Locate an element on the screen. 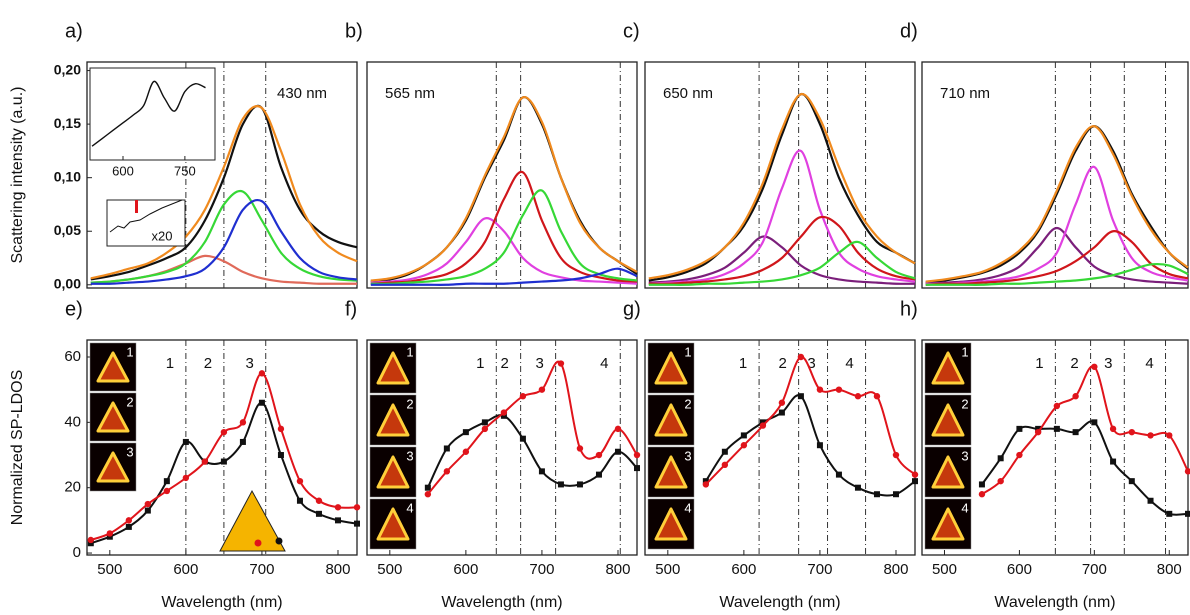 The width and height of the screenshot is (1190, 615). panel-label: c) is located at coordinates (631, 31).